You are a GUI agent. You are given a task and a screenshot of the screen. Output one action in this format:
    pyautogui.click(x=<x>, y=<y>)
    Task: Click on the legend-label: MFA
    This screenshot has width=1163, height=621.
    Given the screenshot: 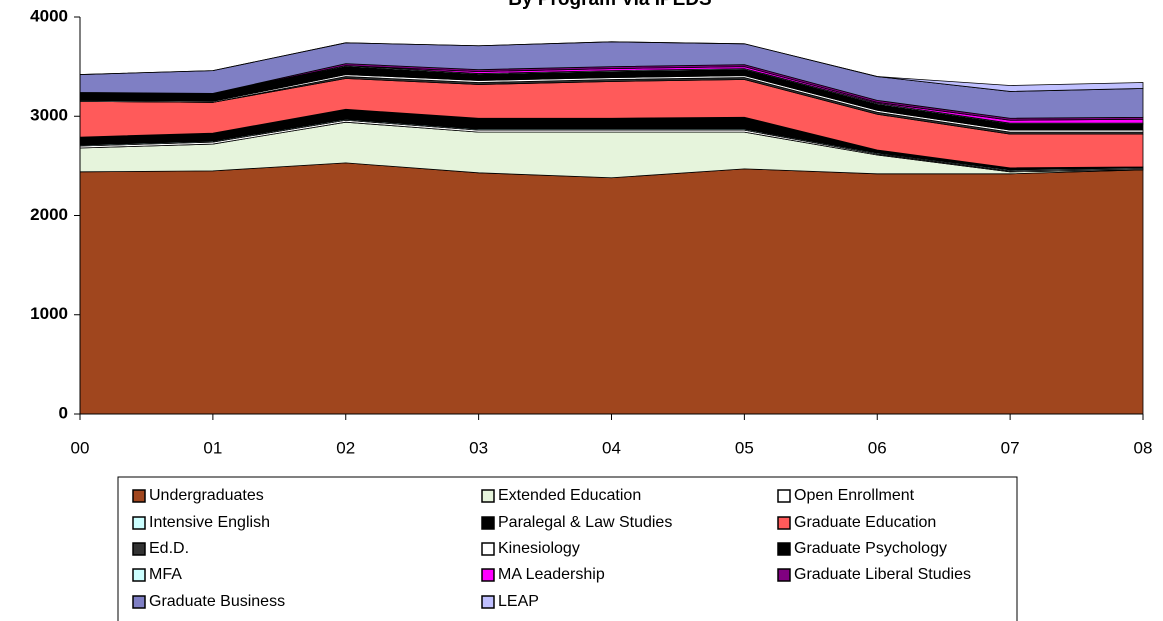 What is the action you would take?
    pyautogui.click(x=165, y=574)
    